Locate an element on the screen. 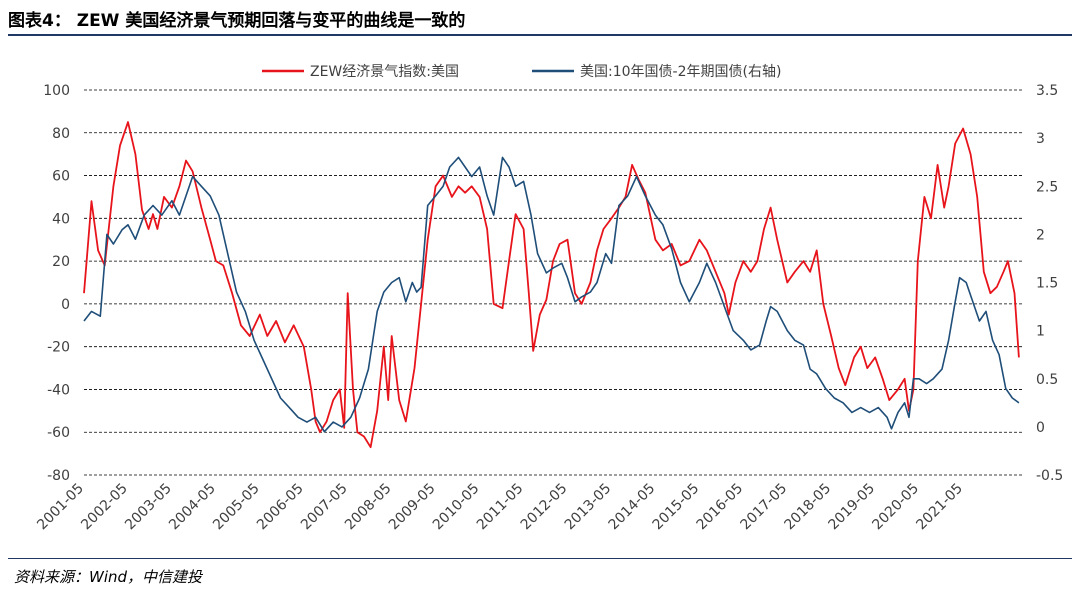  x-tick-label: 2011-05 is located at coordinates (500, 507).